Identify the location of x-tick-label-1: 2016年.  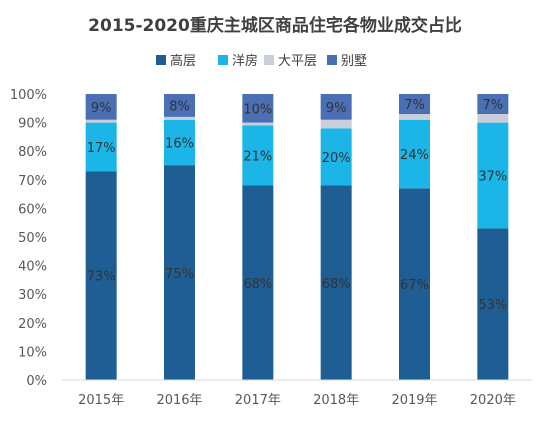
(179, 400).